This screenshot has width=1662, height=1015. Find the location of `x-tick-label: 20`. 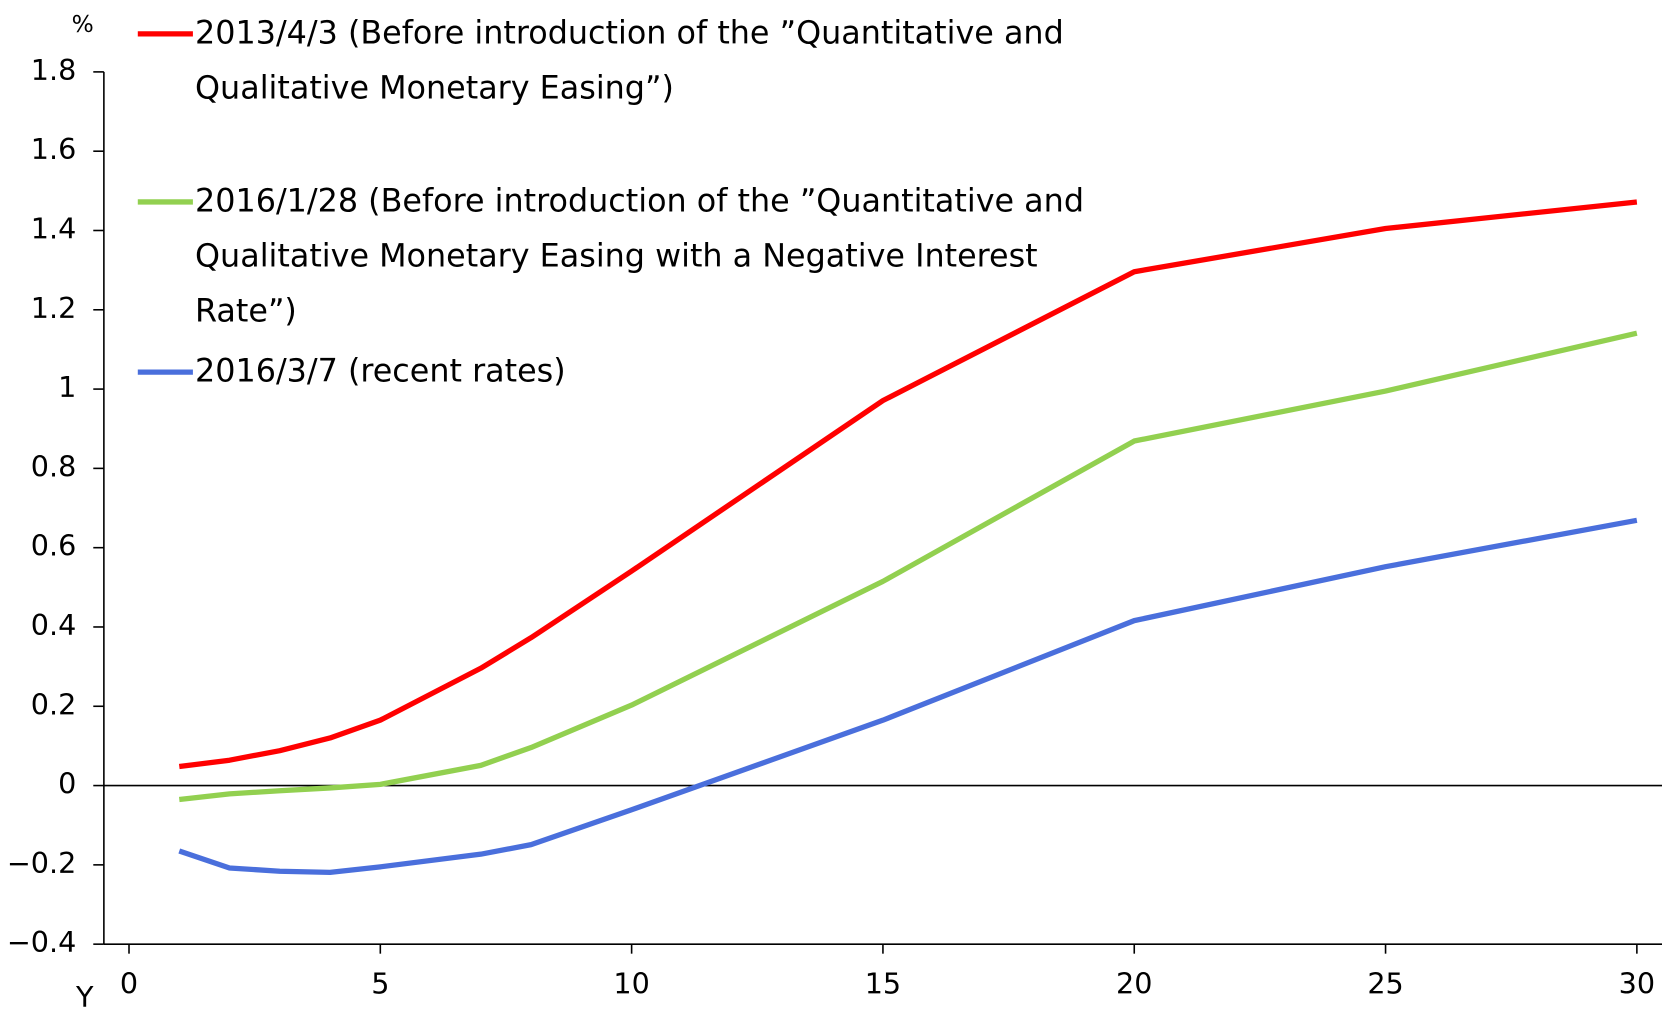

x-tick-label: 20 is located at coordinates (1134, 983).